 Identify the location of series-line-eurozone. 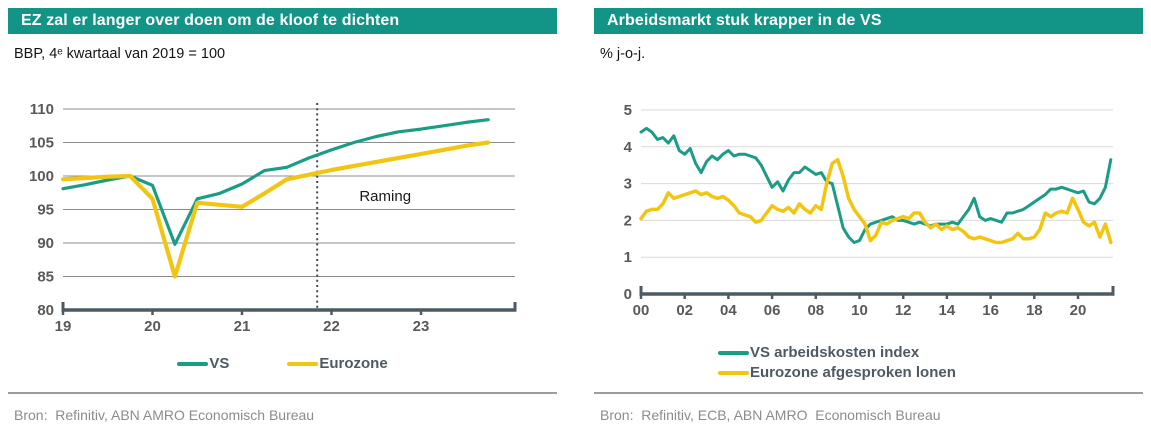
(275, 209).